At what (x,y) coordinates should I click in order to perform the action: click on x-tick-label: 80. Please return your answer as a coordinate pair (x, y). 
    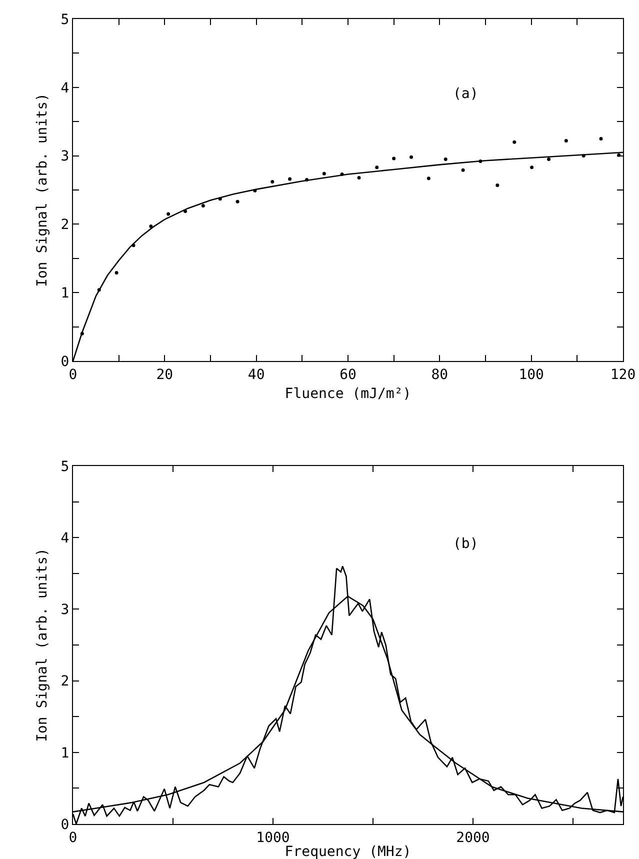
    Looking at the image, I should click on (439, 374).